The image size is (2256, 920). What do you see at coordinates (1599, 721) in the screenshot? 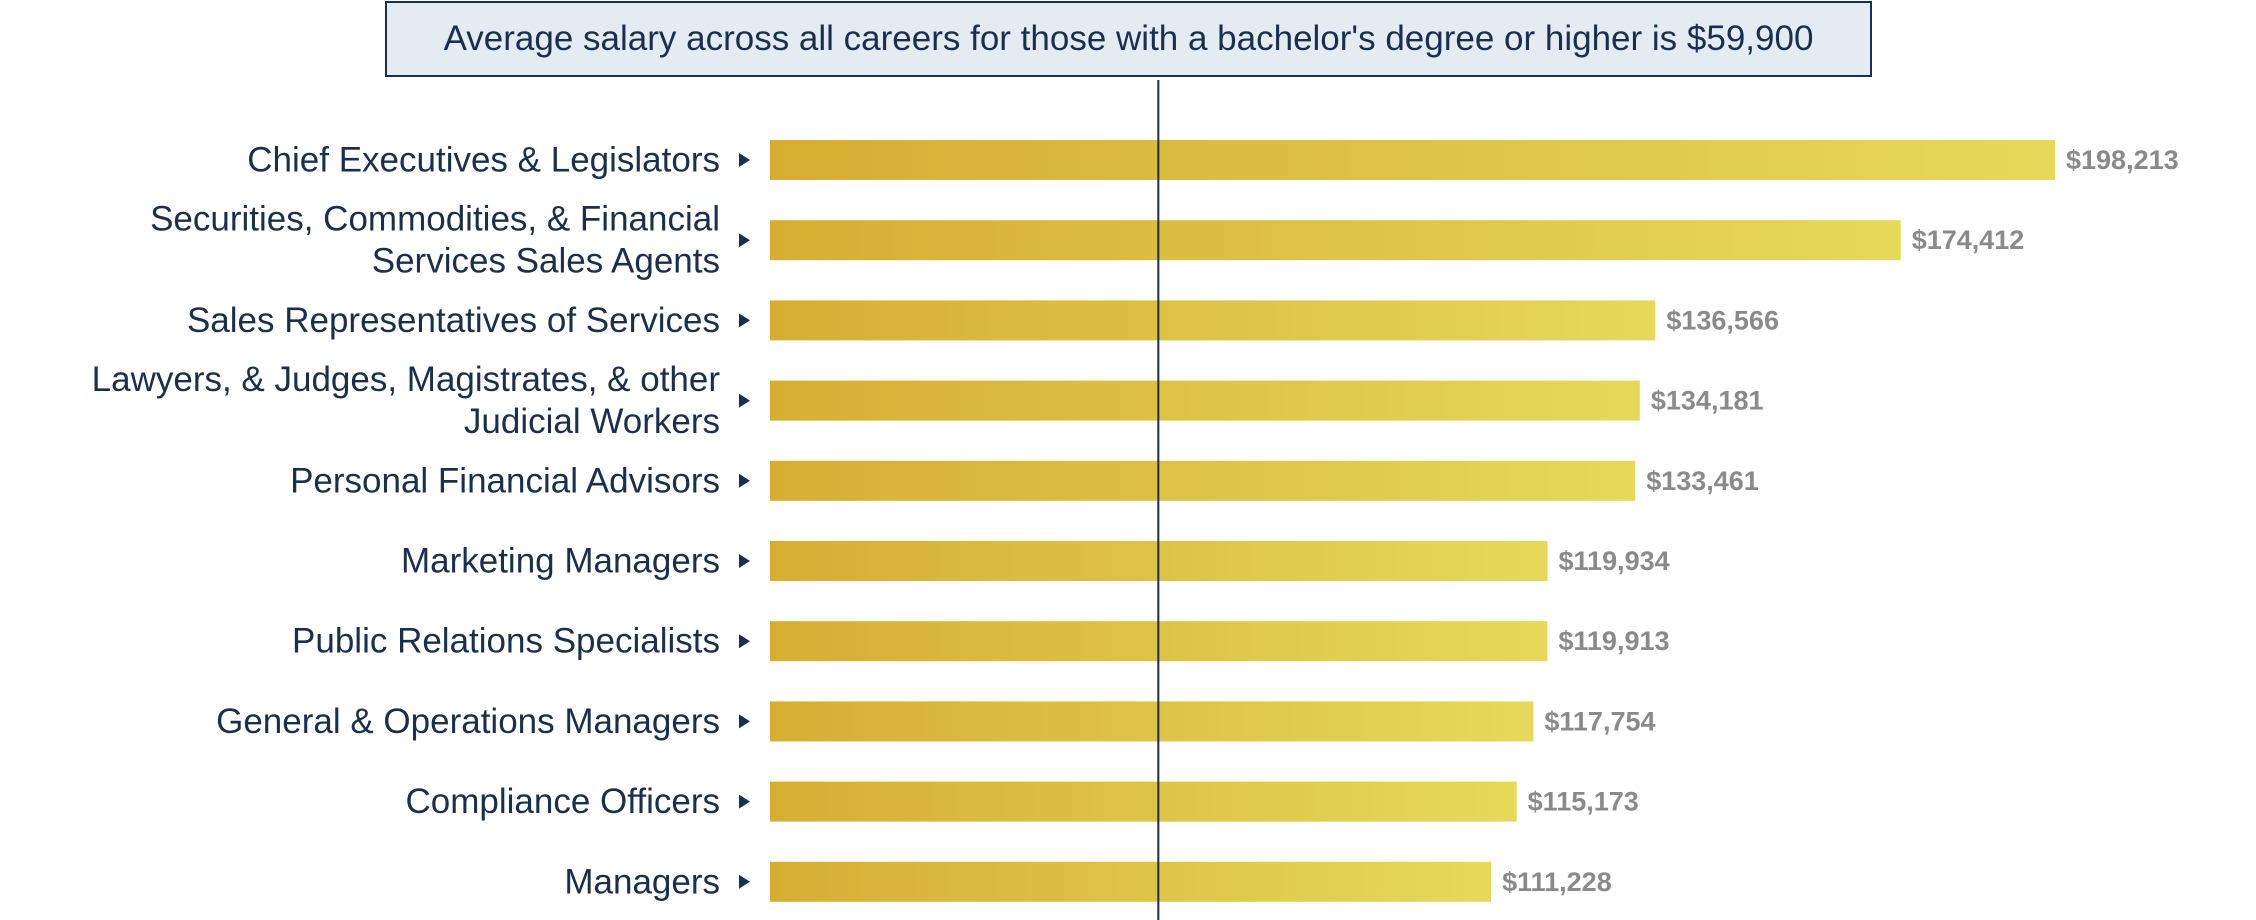
I see `value-label: $117,754` at bounding box center [1599, 721].